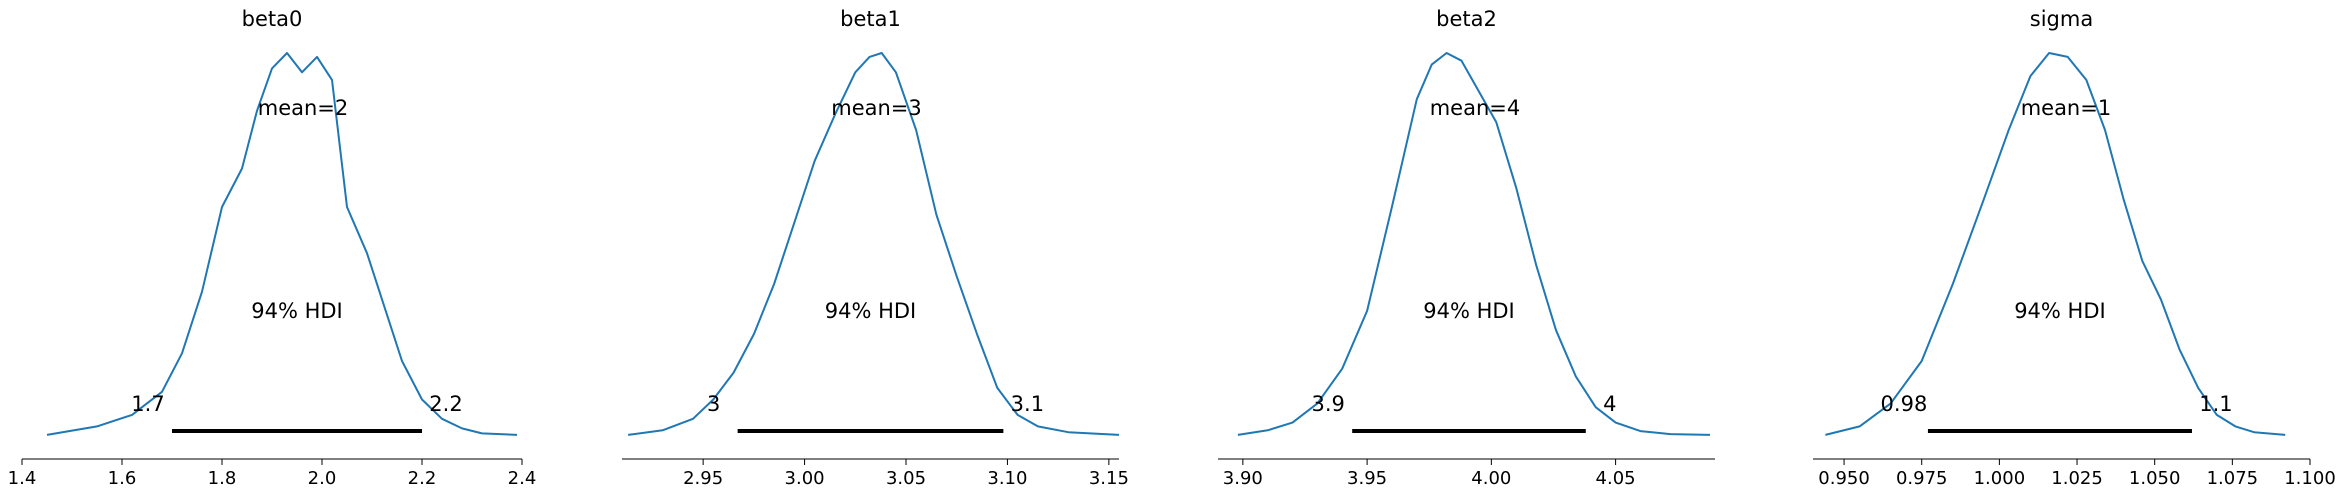  Describe the element at coordinates (303, 108) in the screenshot. I see `mean-label: mean=2` at that location.